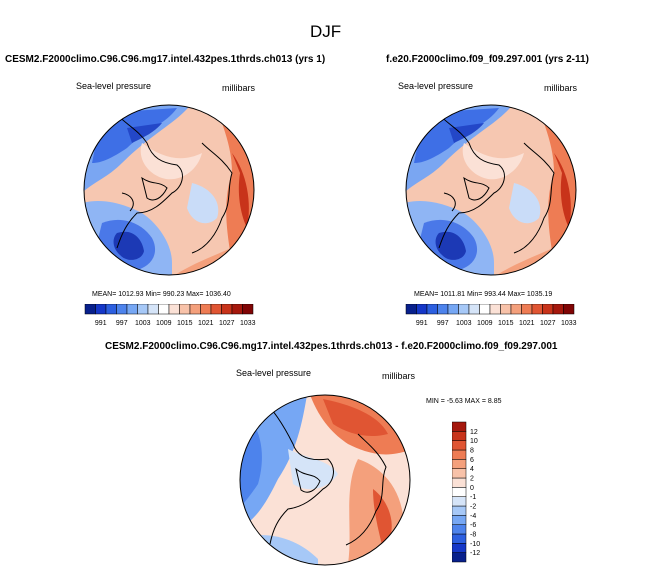  What do you see at coordinates (472, 469) in the screenshot?
I see `diff-colorbar-tick-label: 4` at bounding box center [472, 469].